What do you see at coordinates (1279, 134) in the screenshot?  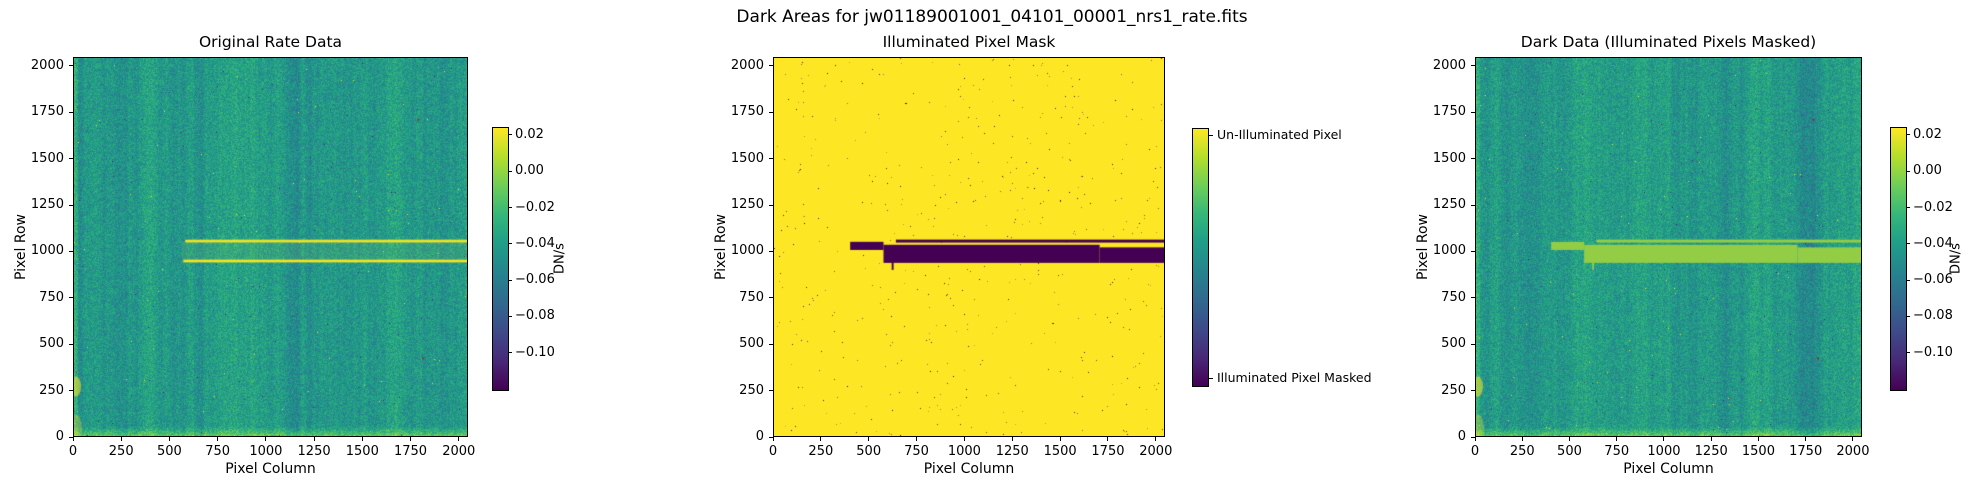 I see `colorbar-top-label: Un-Illuminated Pixel` at bounding box center [1279, 134].